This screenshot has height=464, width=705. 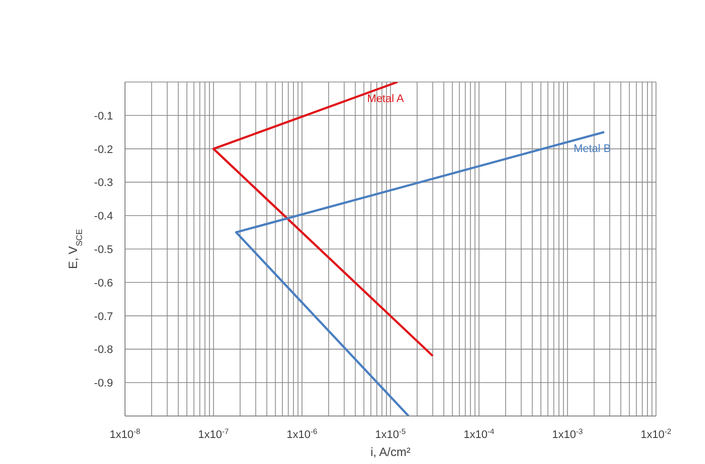 I want to click on y-tick-label: -0.9, so click(x=103, y=384).